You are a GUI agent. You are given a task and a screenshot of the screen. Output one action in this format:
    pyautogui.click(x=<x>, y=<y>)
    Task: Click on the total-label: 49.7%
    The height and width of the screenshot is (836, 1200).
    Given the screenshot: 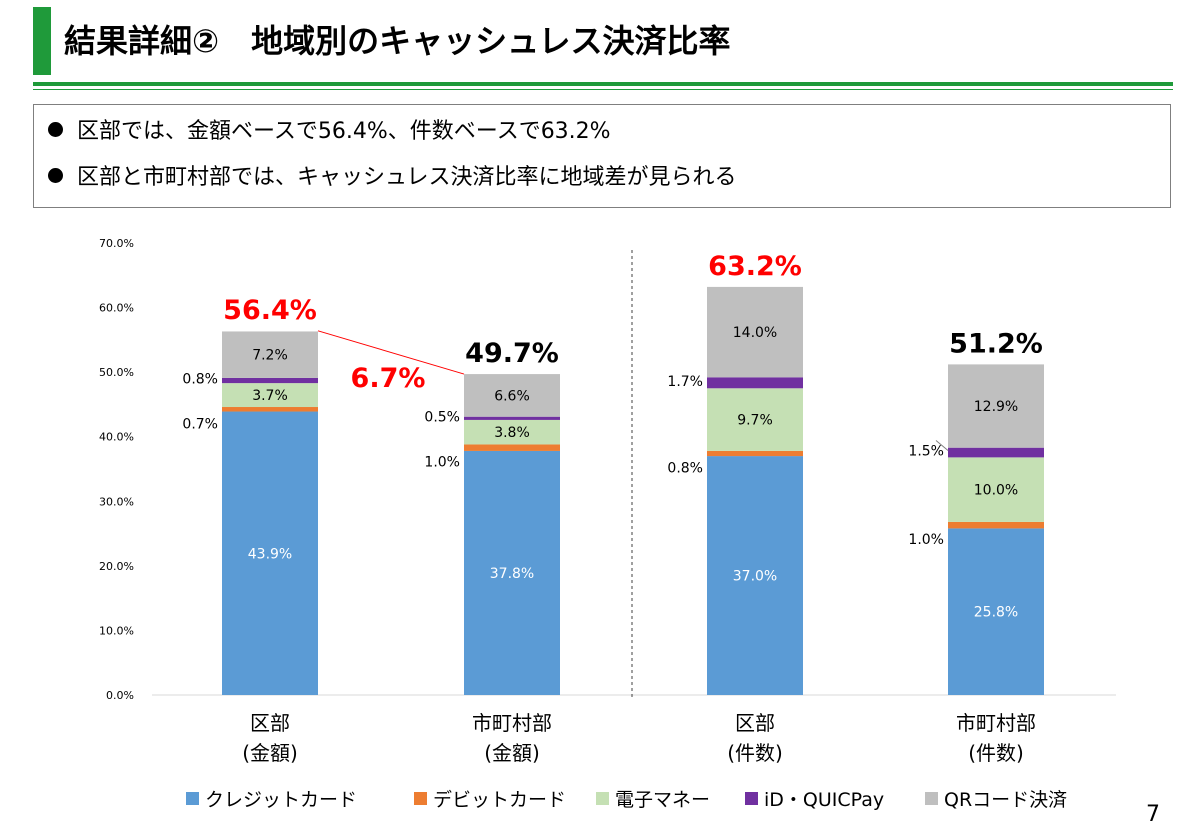 What is the action you would take?
    pyautogui.click(x=512, y=353)
    